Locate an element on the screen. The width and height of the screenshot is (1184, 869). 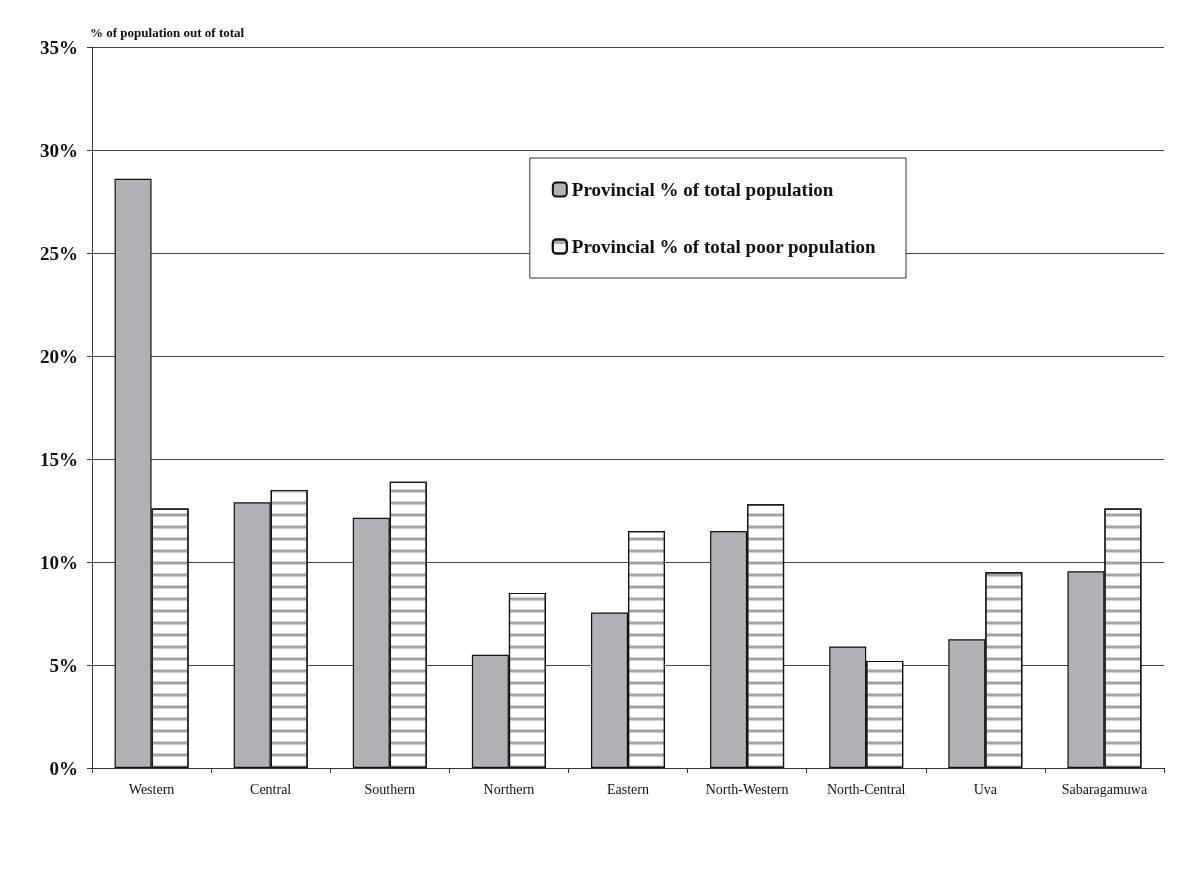
y-tick-label: 20% is located at coordinates (59, 356).